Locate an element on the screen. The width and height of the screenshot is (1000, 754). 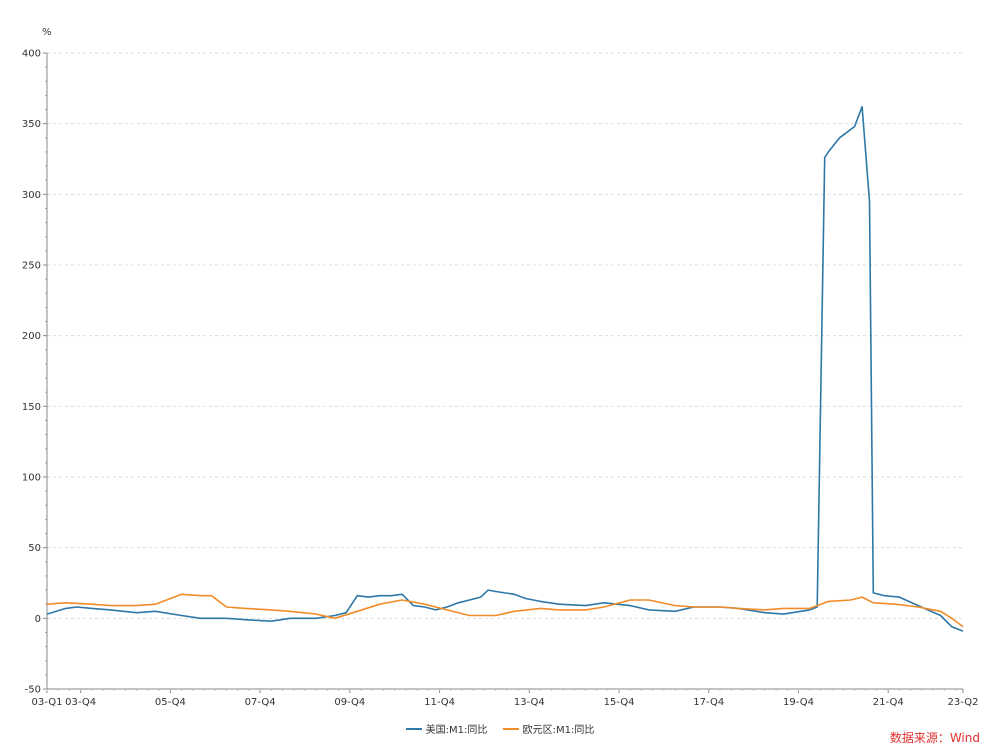
y-tick-label: 300 is located at coordinates (31, 195).